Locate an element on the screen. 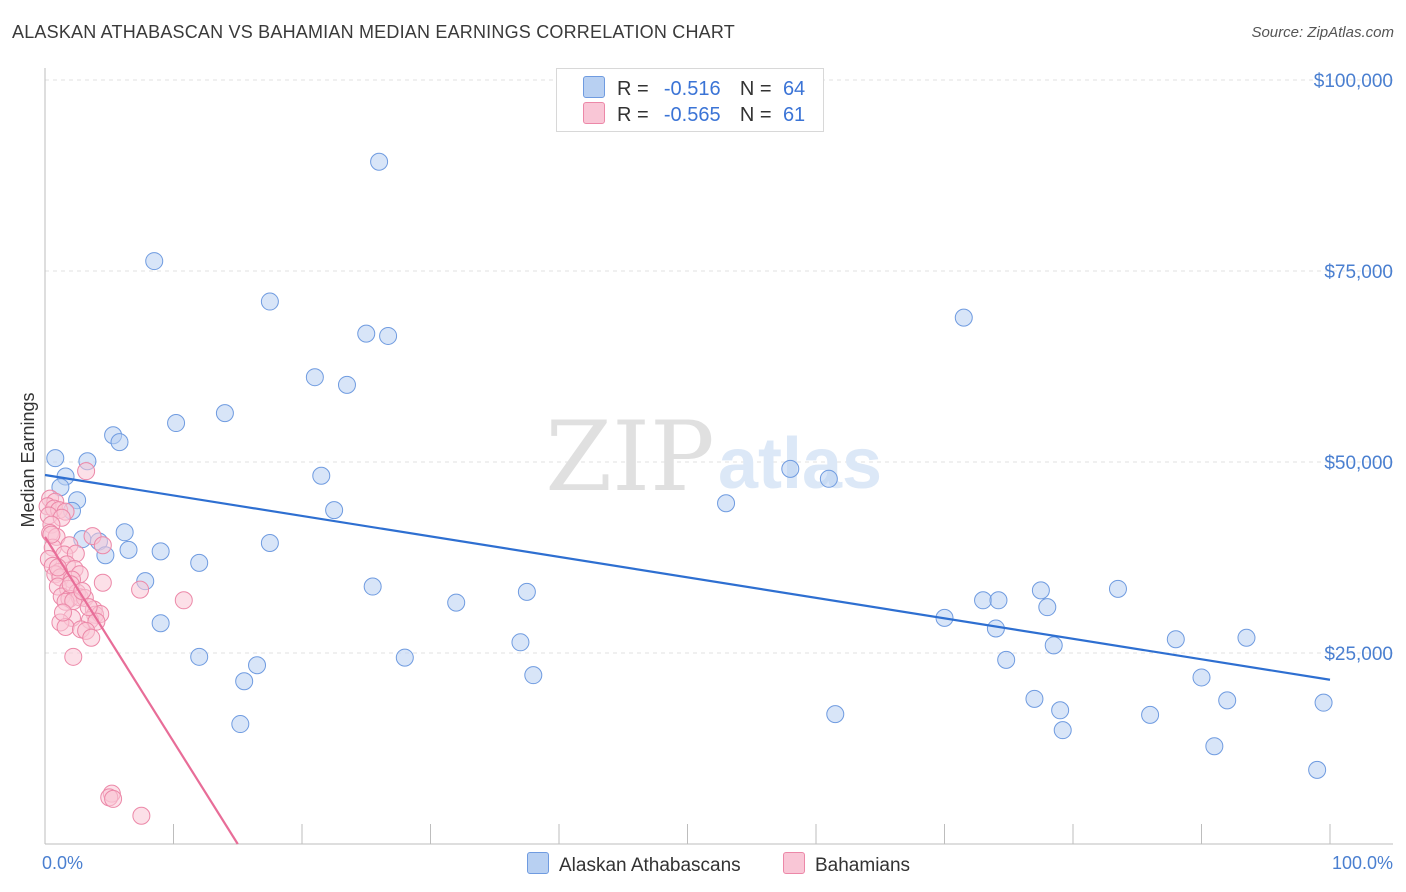 The width and height of the screenshot is (1406, 892). legend-r-value: -0.516 is located at coordinates (692, 89).